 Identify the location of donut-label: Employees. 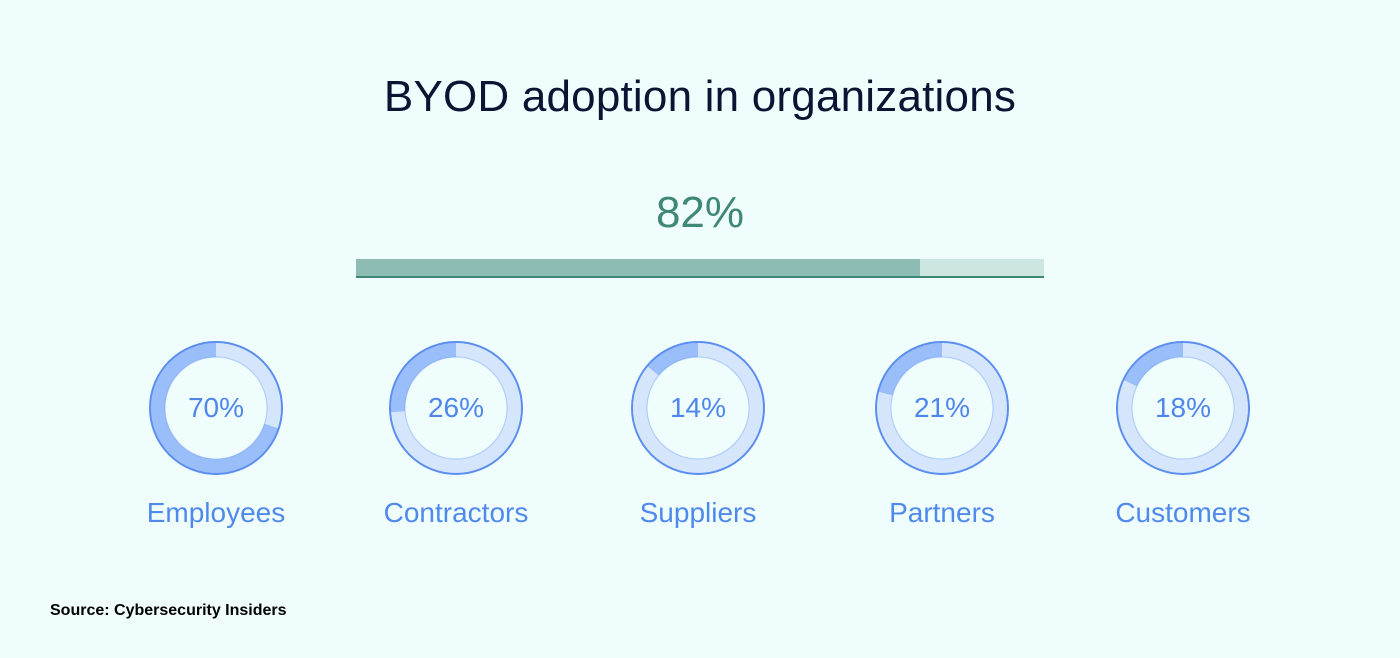
(216, 512).